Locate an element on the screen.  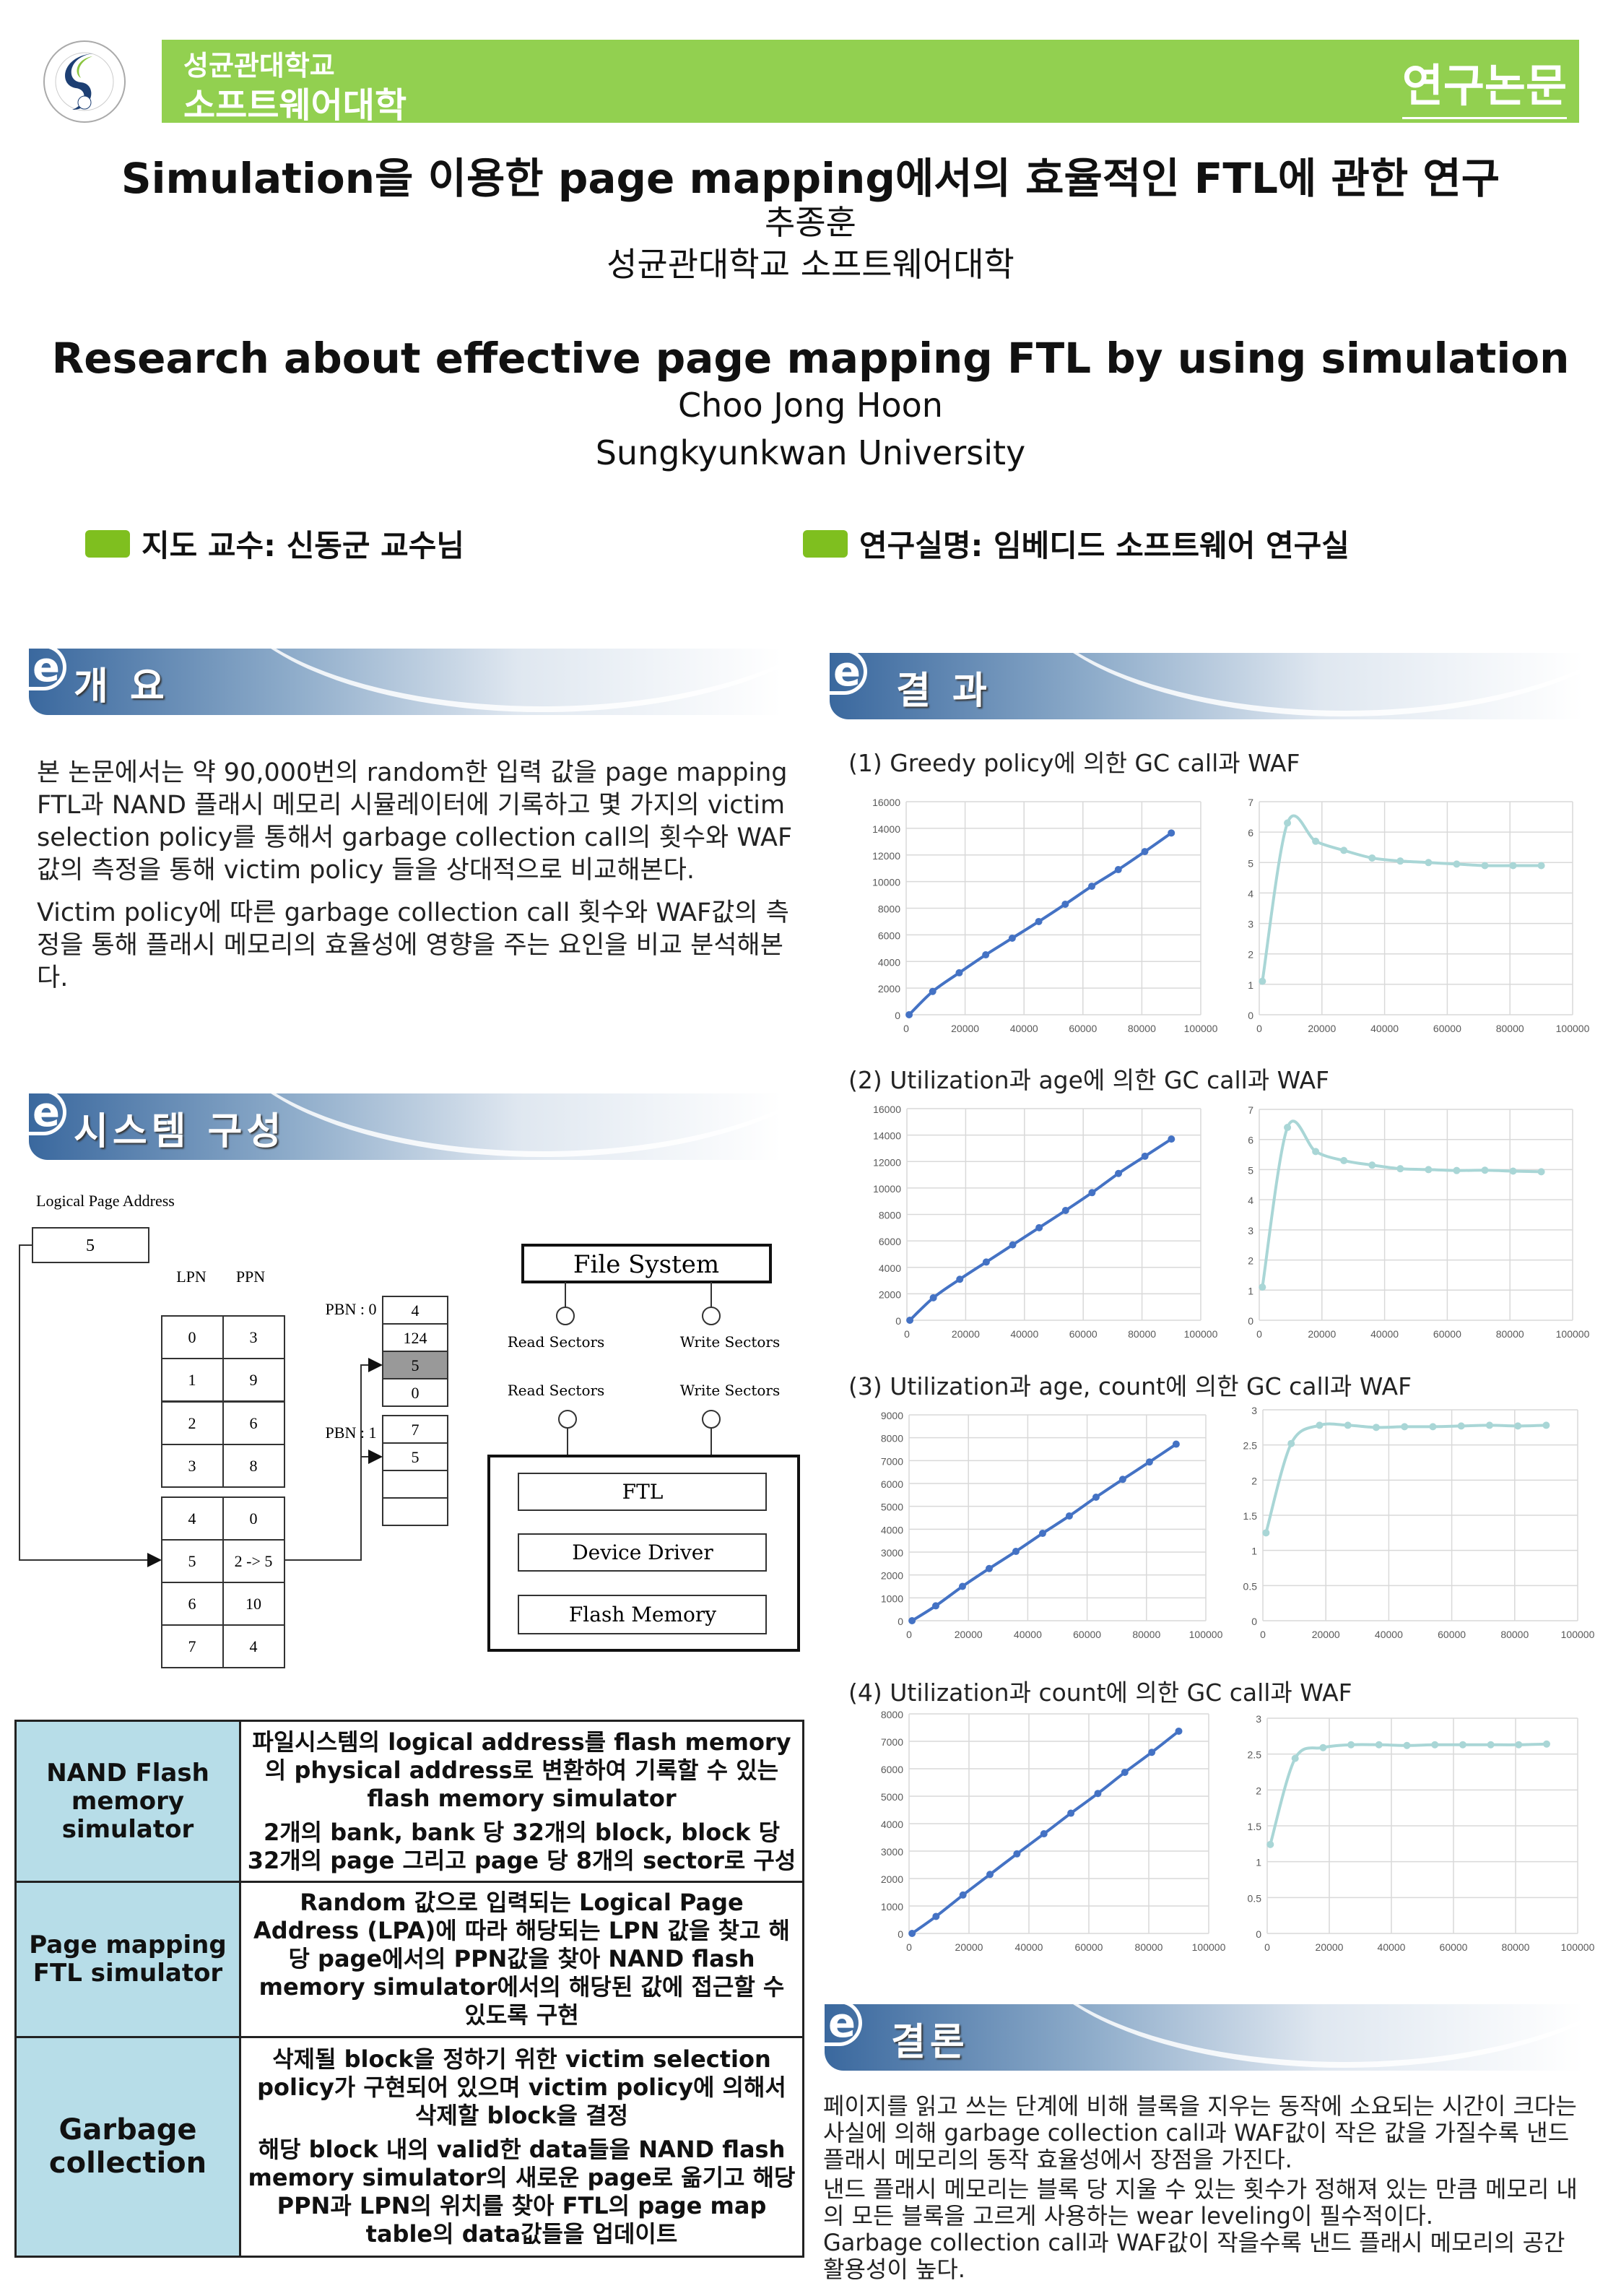
advisor-text: 지도 교수: 신동군 교수님 is located at coordinates (303, 545).